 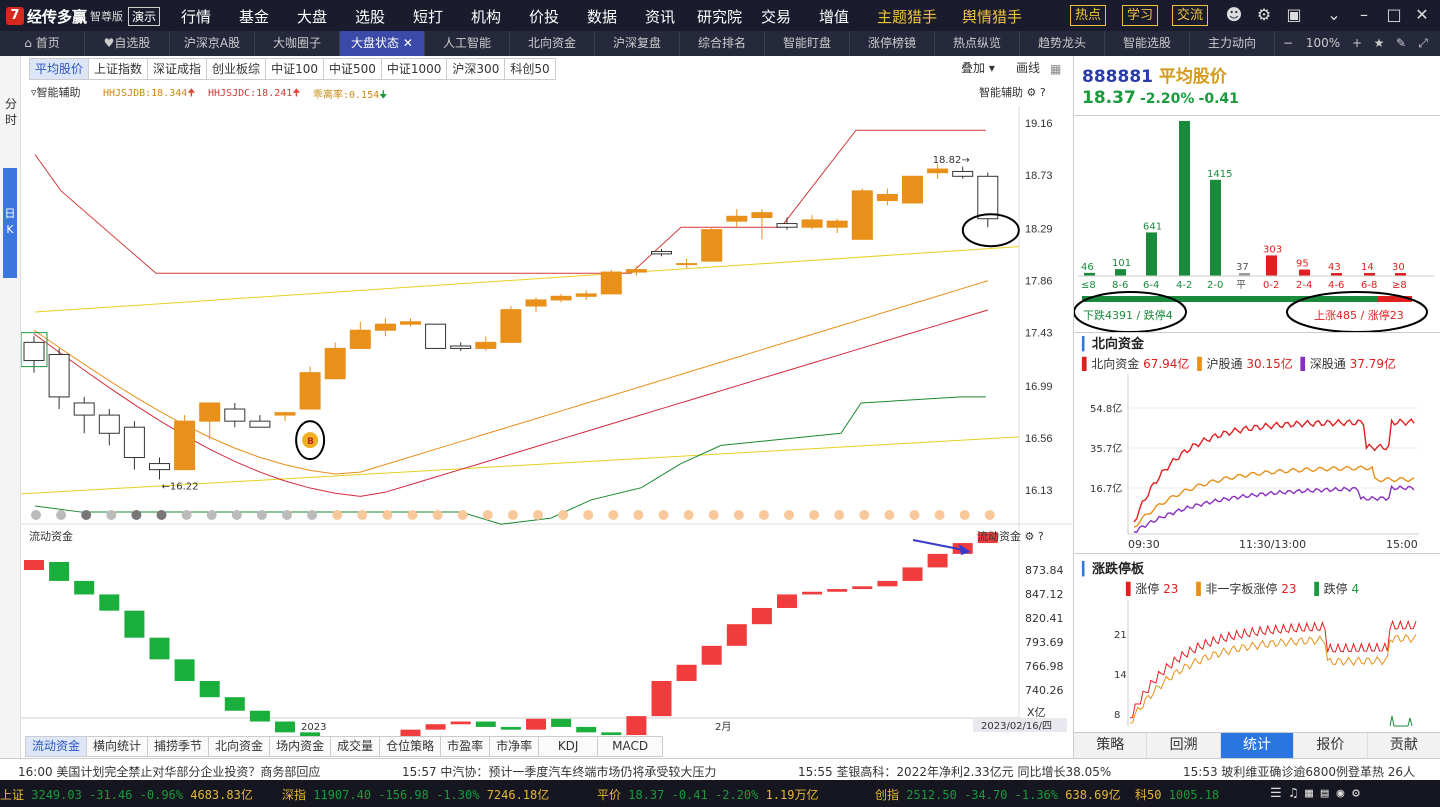 I want to click on rtab-statistics: 统计, so click(x=1257, y=745).